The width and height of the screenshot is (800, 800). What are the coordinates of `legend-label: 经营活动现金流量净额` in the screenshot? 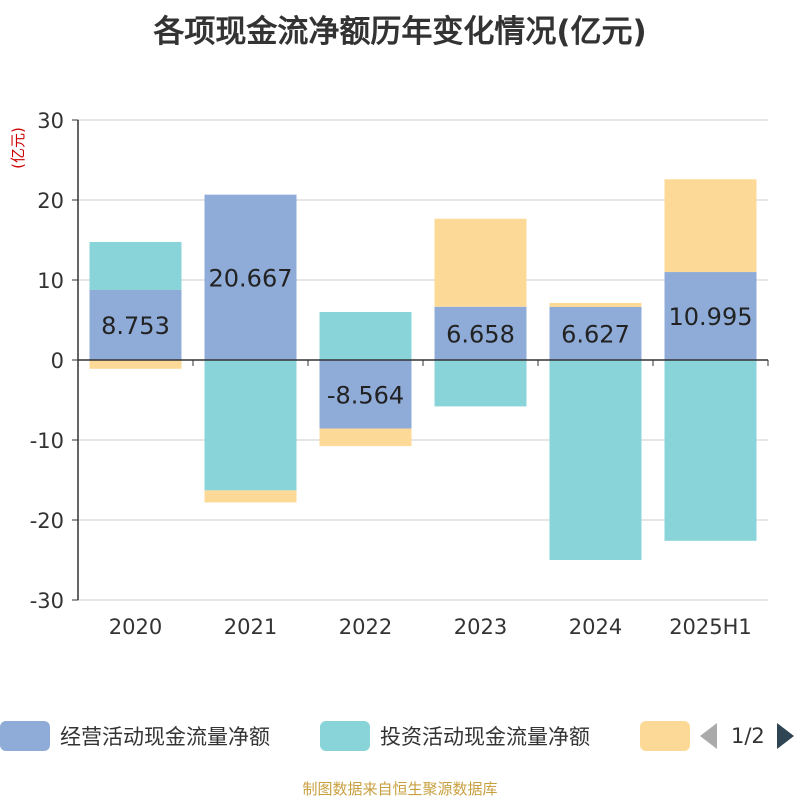 It's located at (165, 737).